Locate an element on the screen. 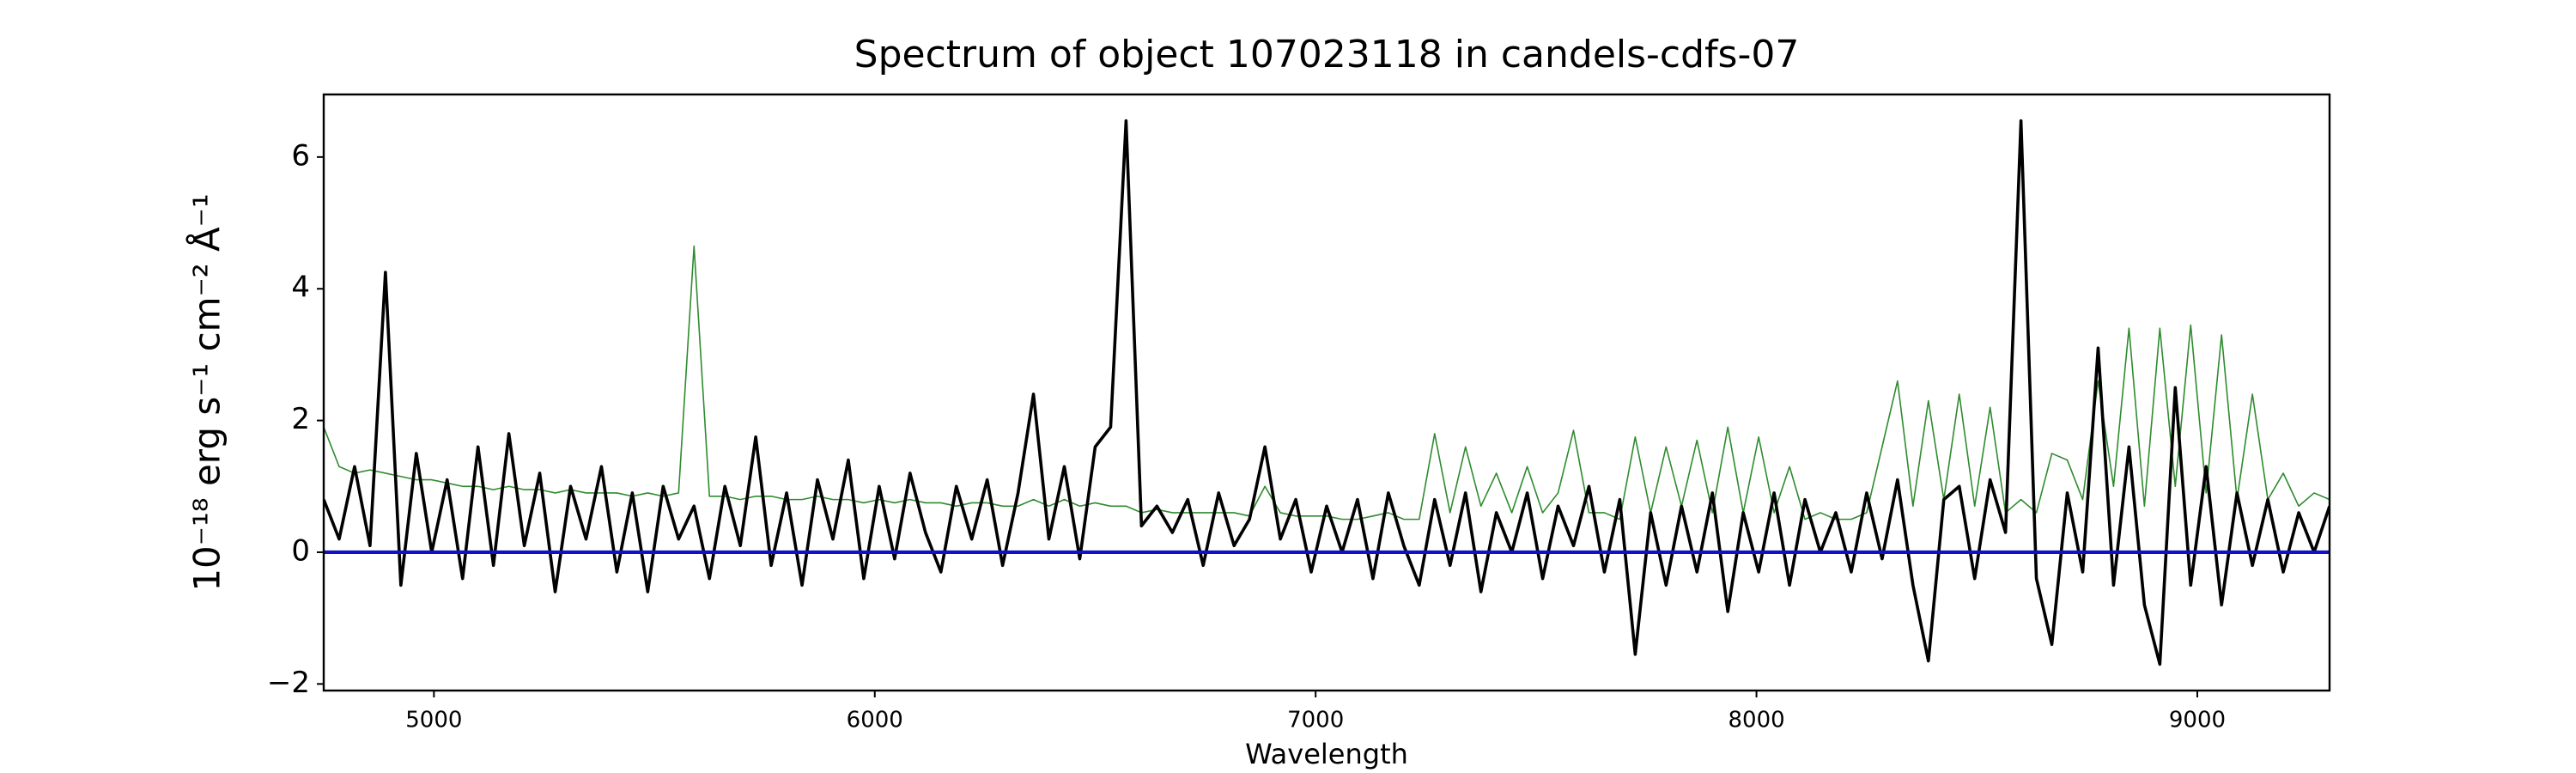 The image size is (2576, 773). x-tick-label: 7000 is located at coordinates (1316, 720).